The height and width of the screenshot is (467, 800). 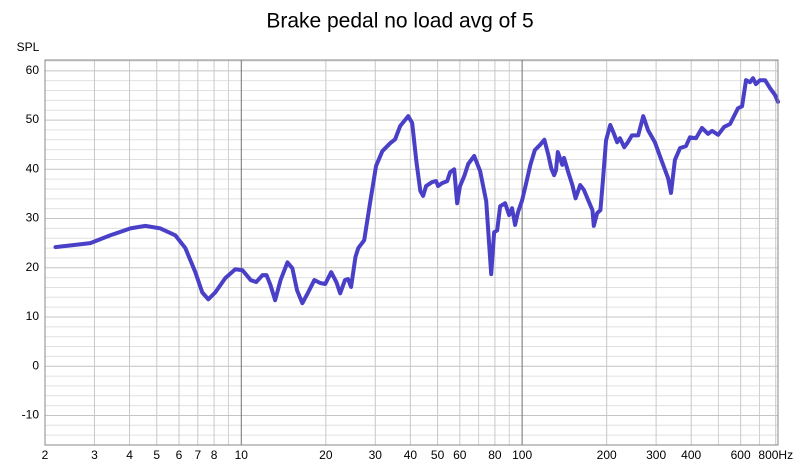 What do you see at coordinates (28, 47) in the screenshot?
I see `y-axis-label: SPL` at bounding box center [28, 47].